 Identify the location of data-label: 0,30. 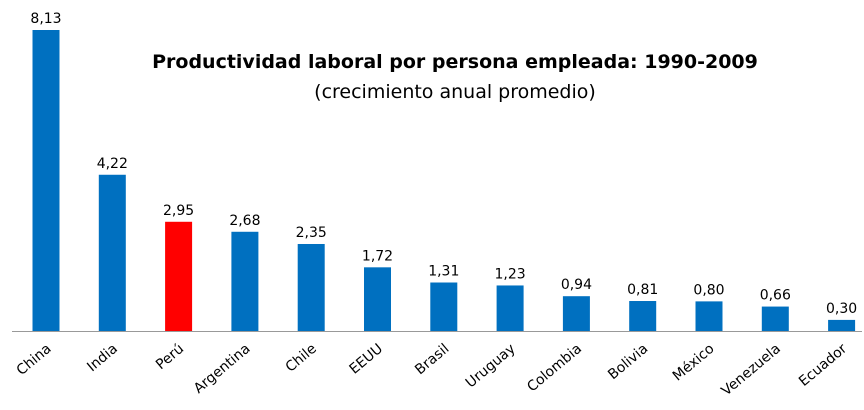
(841, 309).